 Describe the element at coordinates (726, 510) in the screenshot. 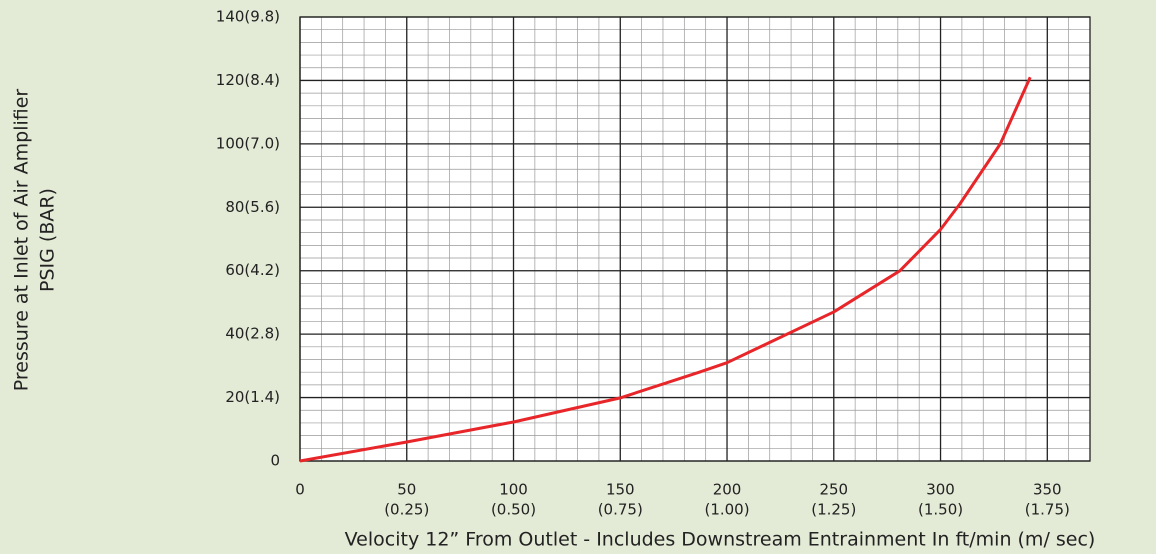

I see `x-tick-label-secondary: (1.00)` at that location.